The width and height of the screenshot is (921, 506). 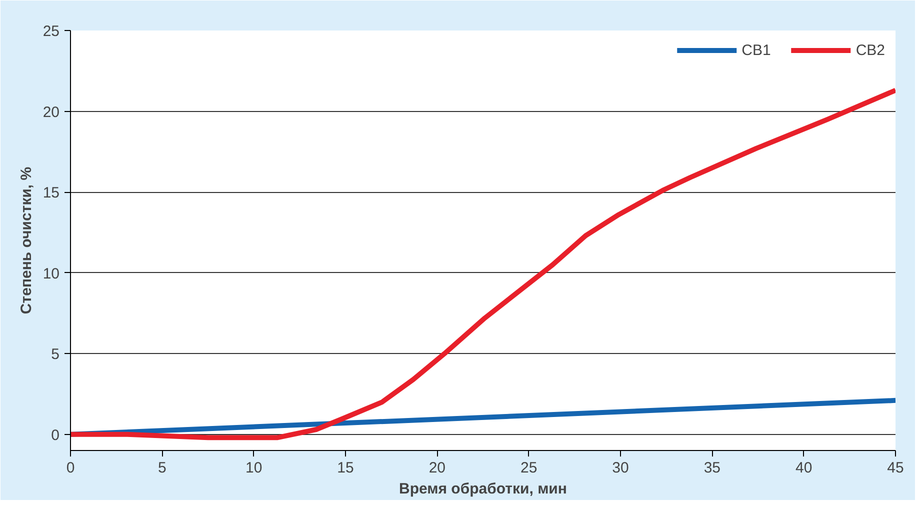 What do you see at coordinates (51, 112) in the screenshot?
I see `y-tick-label: 20` at bounding box center [51, 112].